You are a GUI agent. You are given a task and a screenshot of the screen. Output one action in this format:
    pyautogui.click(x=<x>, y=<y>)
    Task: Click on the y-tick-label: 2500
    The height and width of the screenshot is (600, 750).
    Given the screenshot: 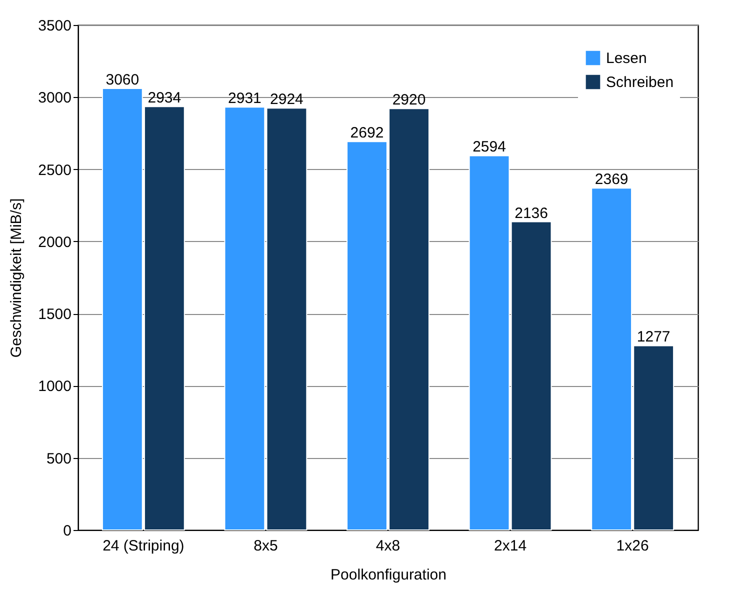 What is the action you would take?
    pyautogui.click(x=55, y=170)
    